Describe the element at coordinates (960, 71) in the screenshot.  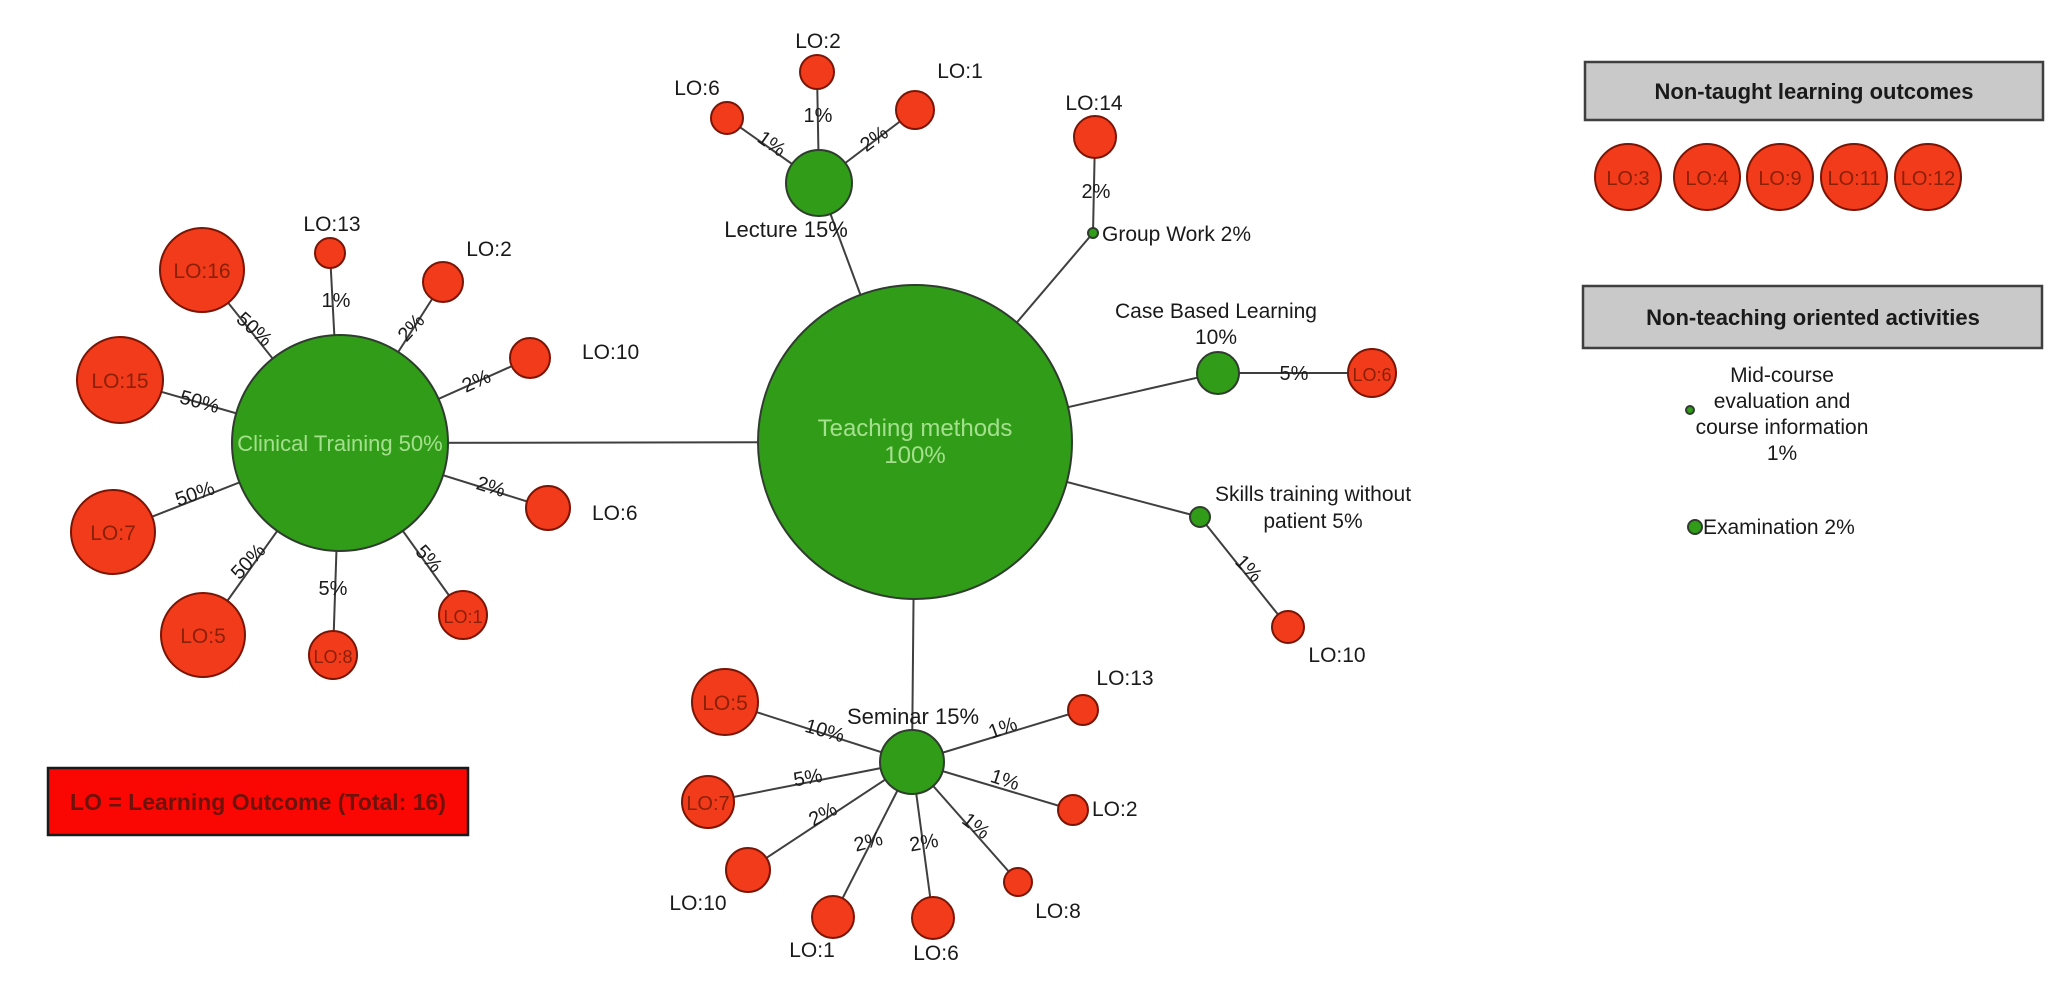
I see `lecture-lo1-label: LO:1` at that location.